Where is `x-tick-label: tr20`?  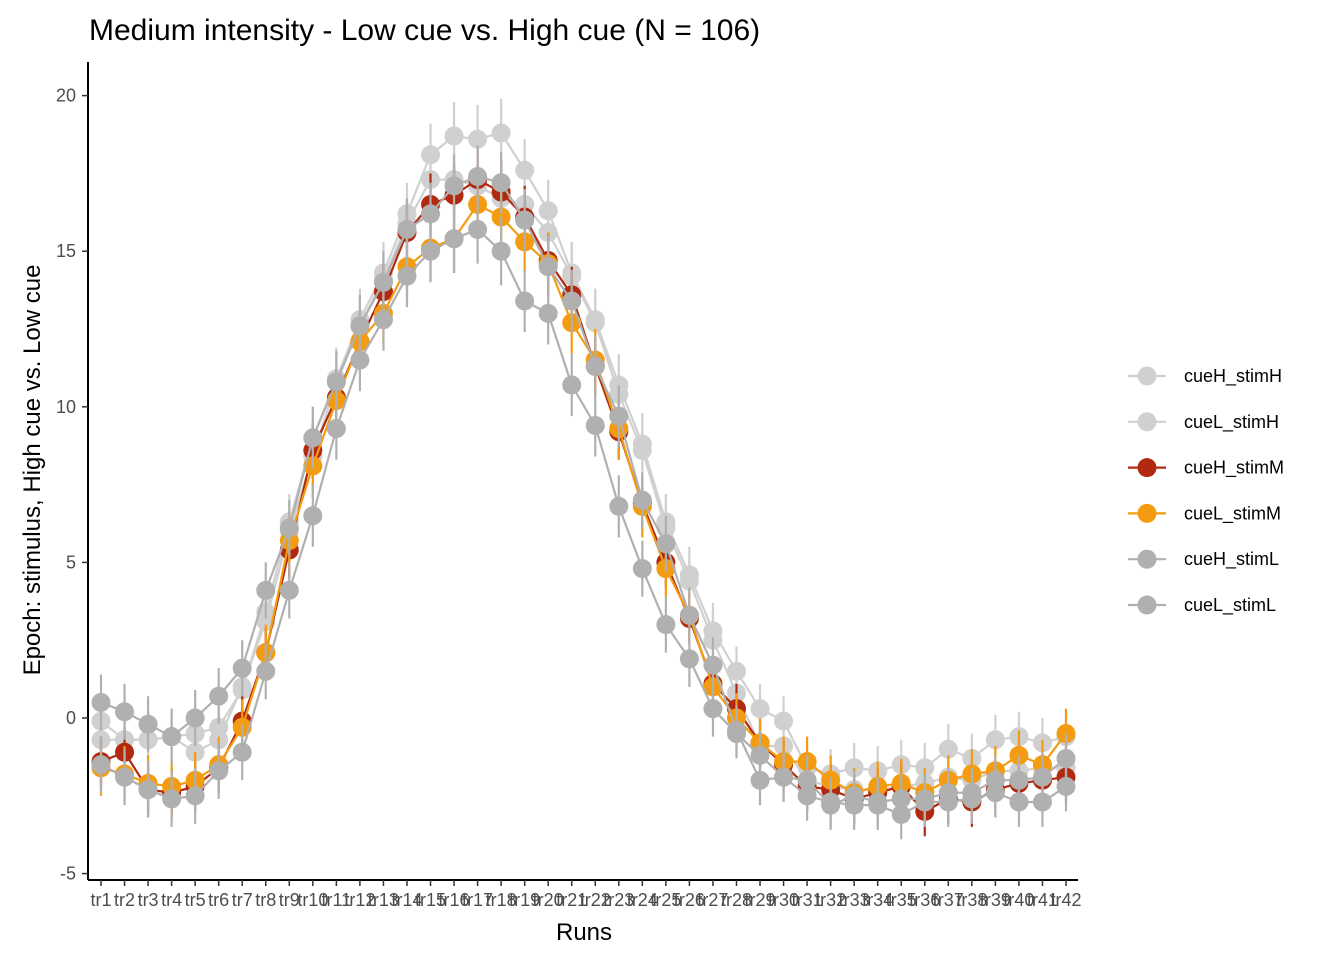 x-tick-label: tr20 is located at coordinates (548, 900).